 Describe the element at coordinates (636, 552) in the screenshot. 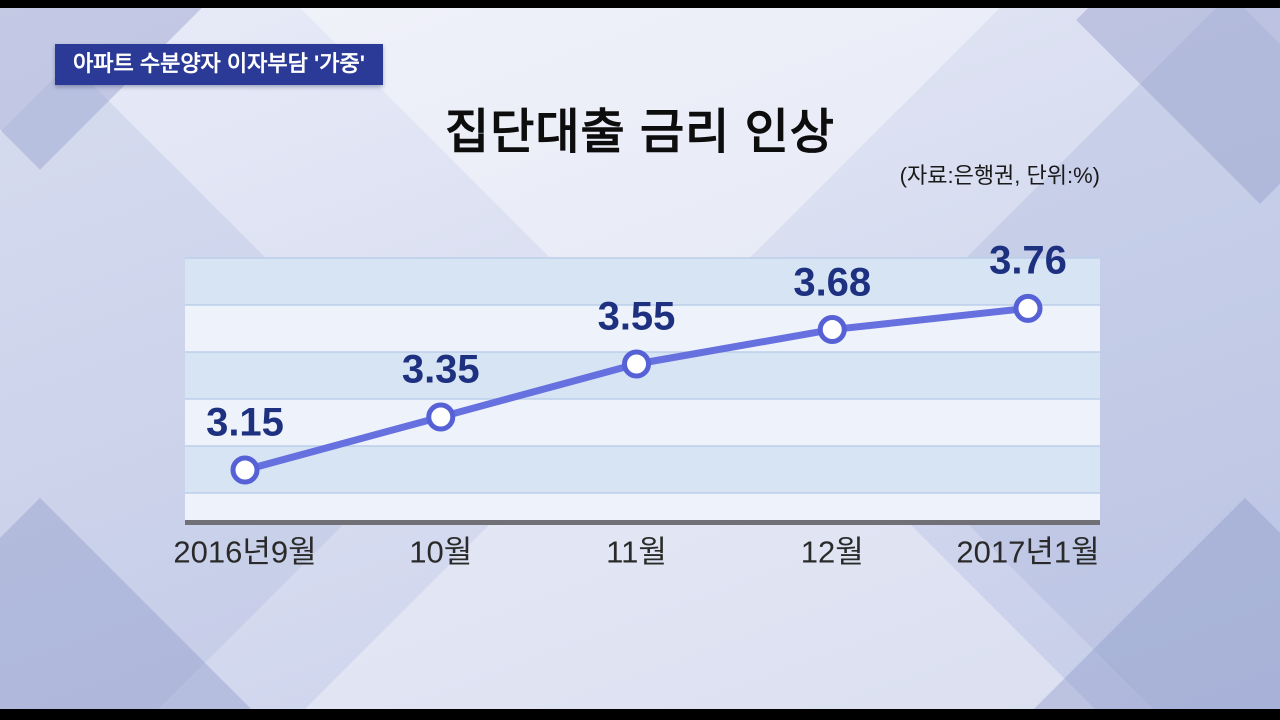

I see `x-axis-label: 11월` at that location.